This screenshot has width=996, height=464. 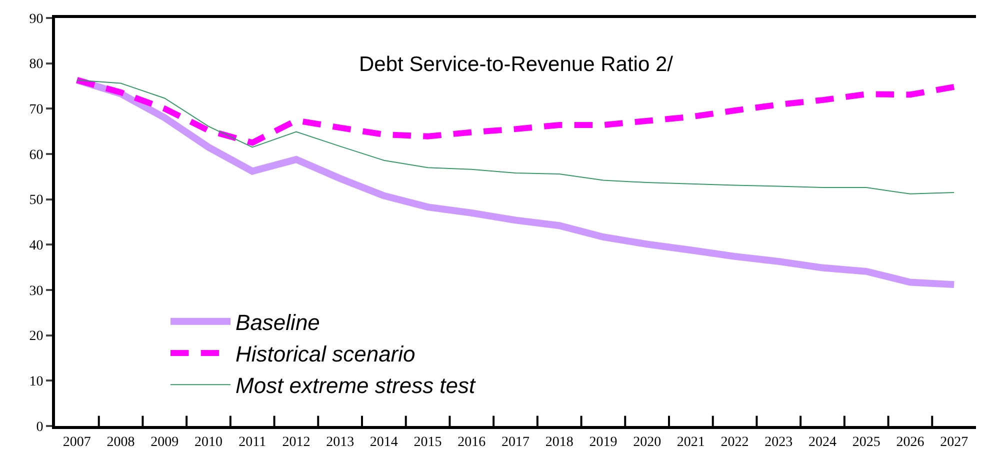 What do you see at coordinates (326, 354) in the screenshot?
I see `legend-label: Historical scenario` at bounding box center [326, 354].